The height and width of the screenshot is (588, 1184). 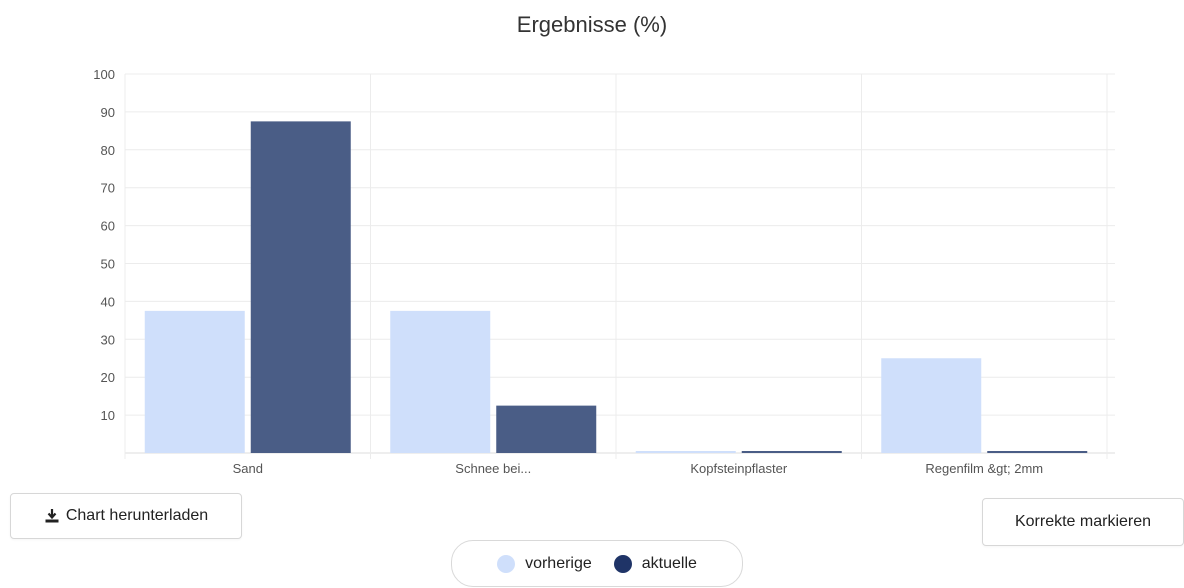 I want to click on mark-correct-label: Korrekte markieren, so click(x=1083, y=521).